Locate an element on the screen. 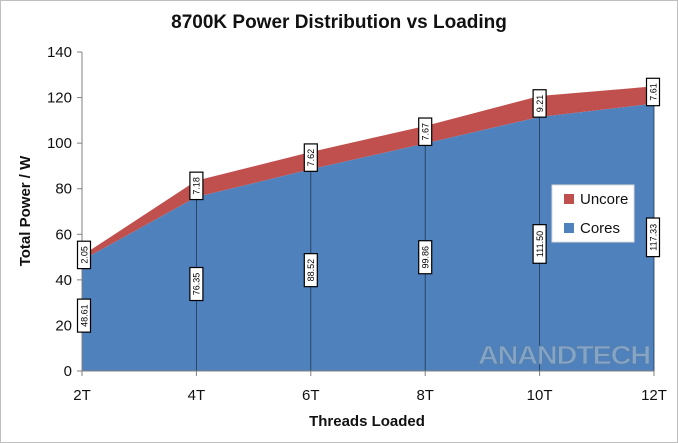  data-label-cores: 117.33 is located at coordinates (653, 237).